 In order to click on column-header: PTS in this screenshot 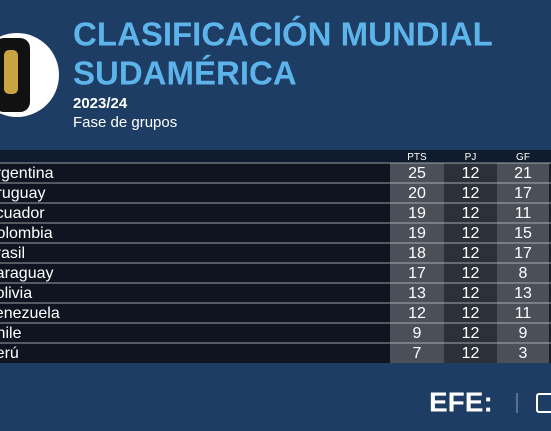, I will do `click(417, 157)`.